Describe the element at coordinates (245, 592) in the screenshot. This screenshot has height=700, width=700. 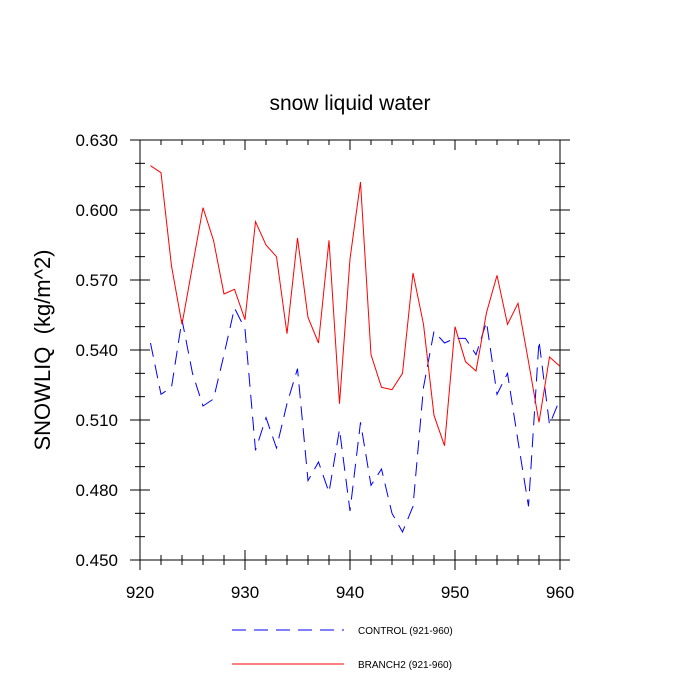
I see `x-tick-label: 930` at that location.